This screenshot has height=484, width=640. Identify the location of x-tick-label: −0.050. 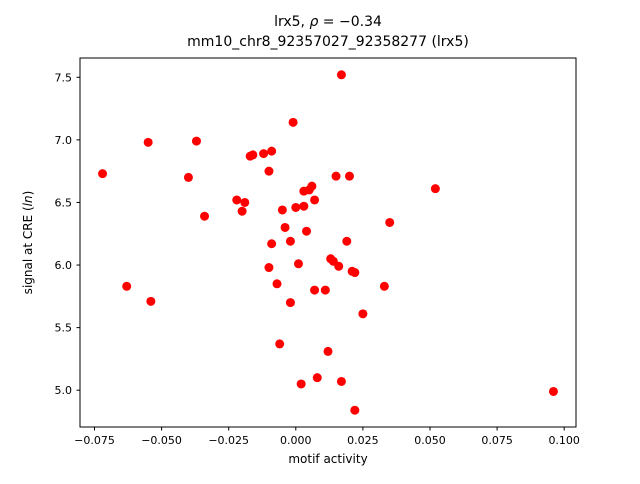
(161, 440).